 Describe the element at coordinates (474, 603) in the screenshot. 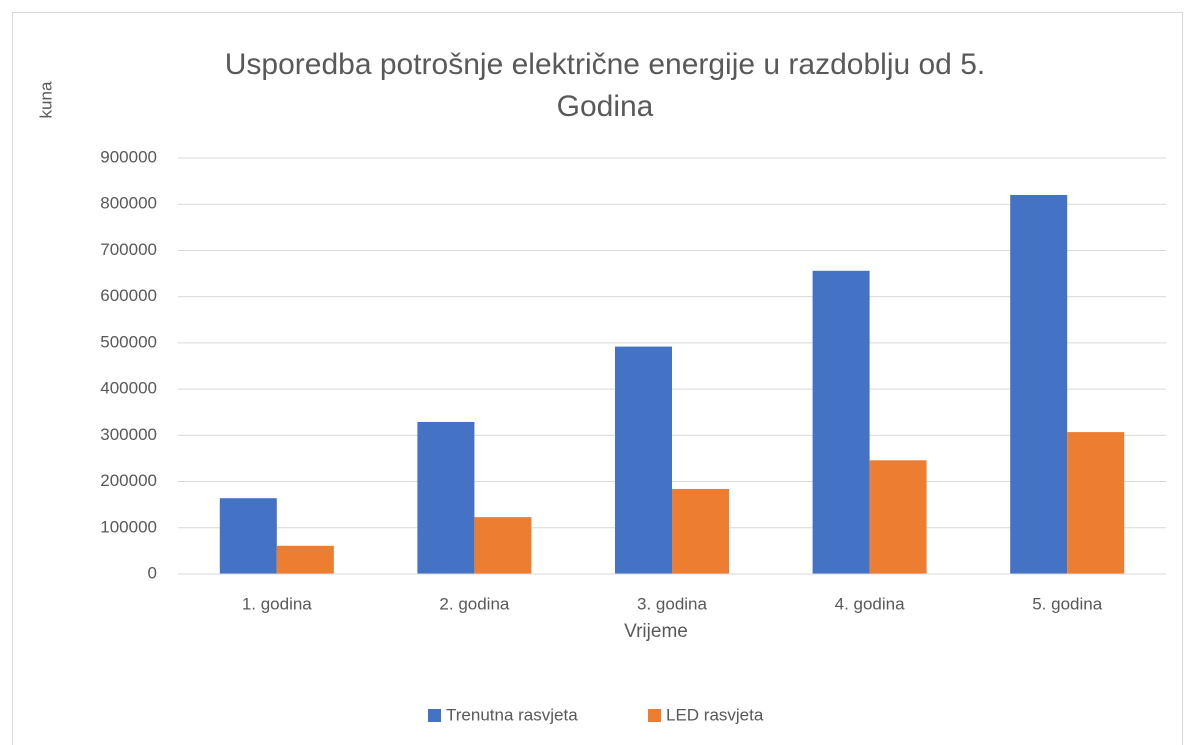

I see `x-tick-label: 2. godina` at that location.